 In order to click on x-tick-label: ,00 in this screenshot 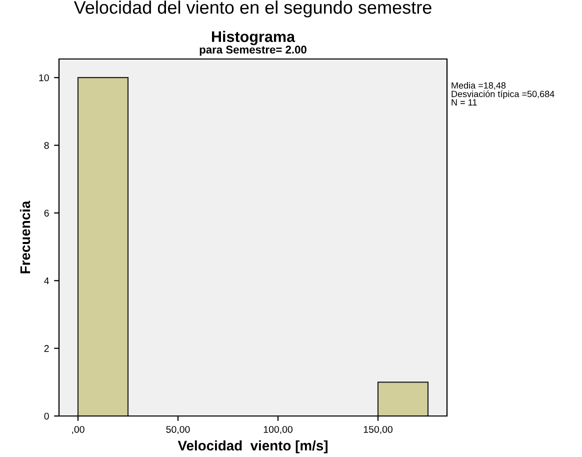, I will do `click(78, 430)`.